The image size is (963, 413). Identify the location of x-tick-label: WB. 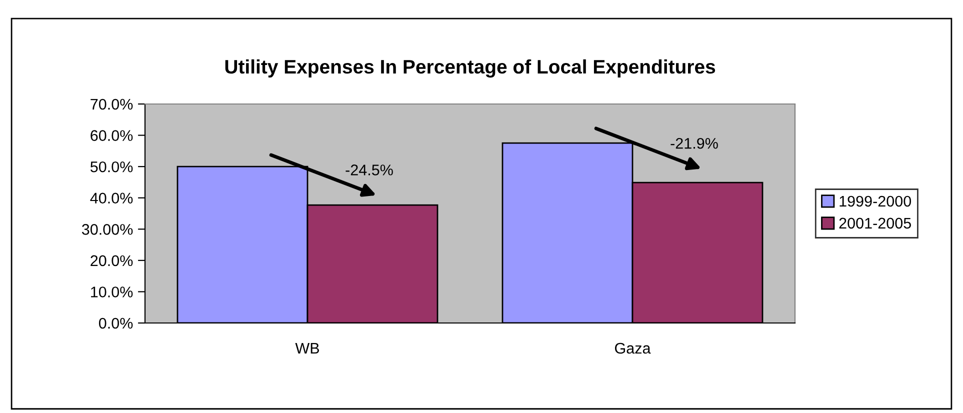
(307, 348).